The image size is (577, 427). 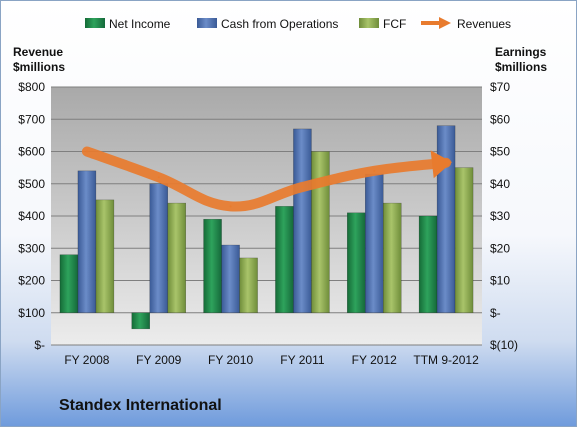 I want to click on revenues-line, so click(x=266, y=179).